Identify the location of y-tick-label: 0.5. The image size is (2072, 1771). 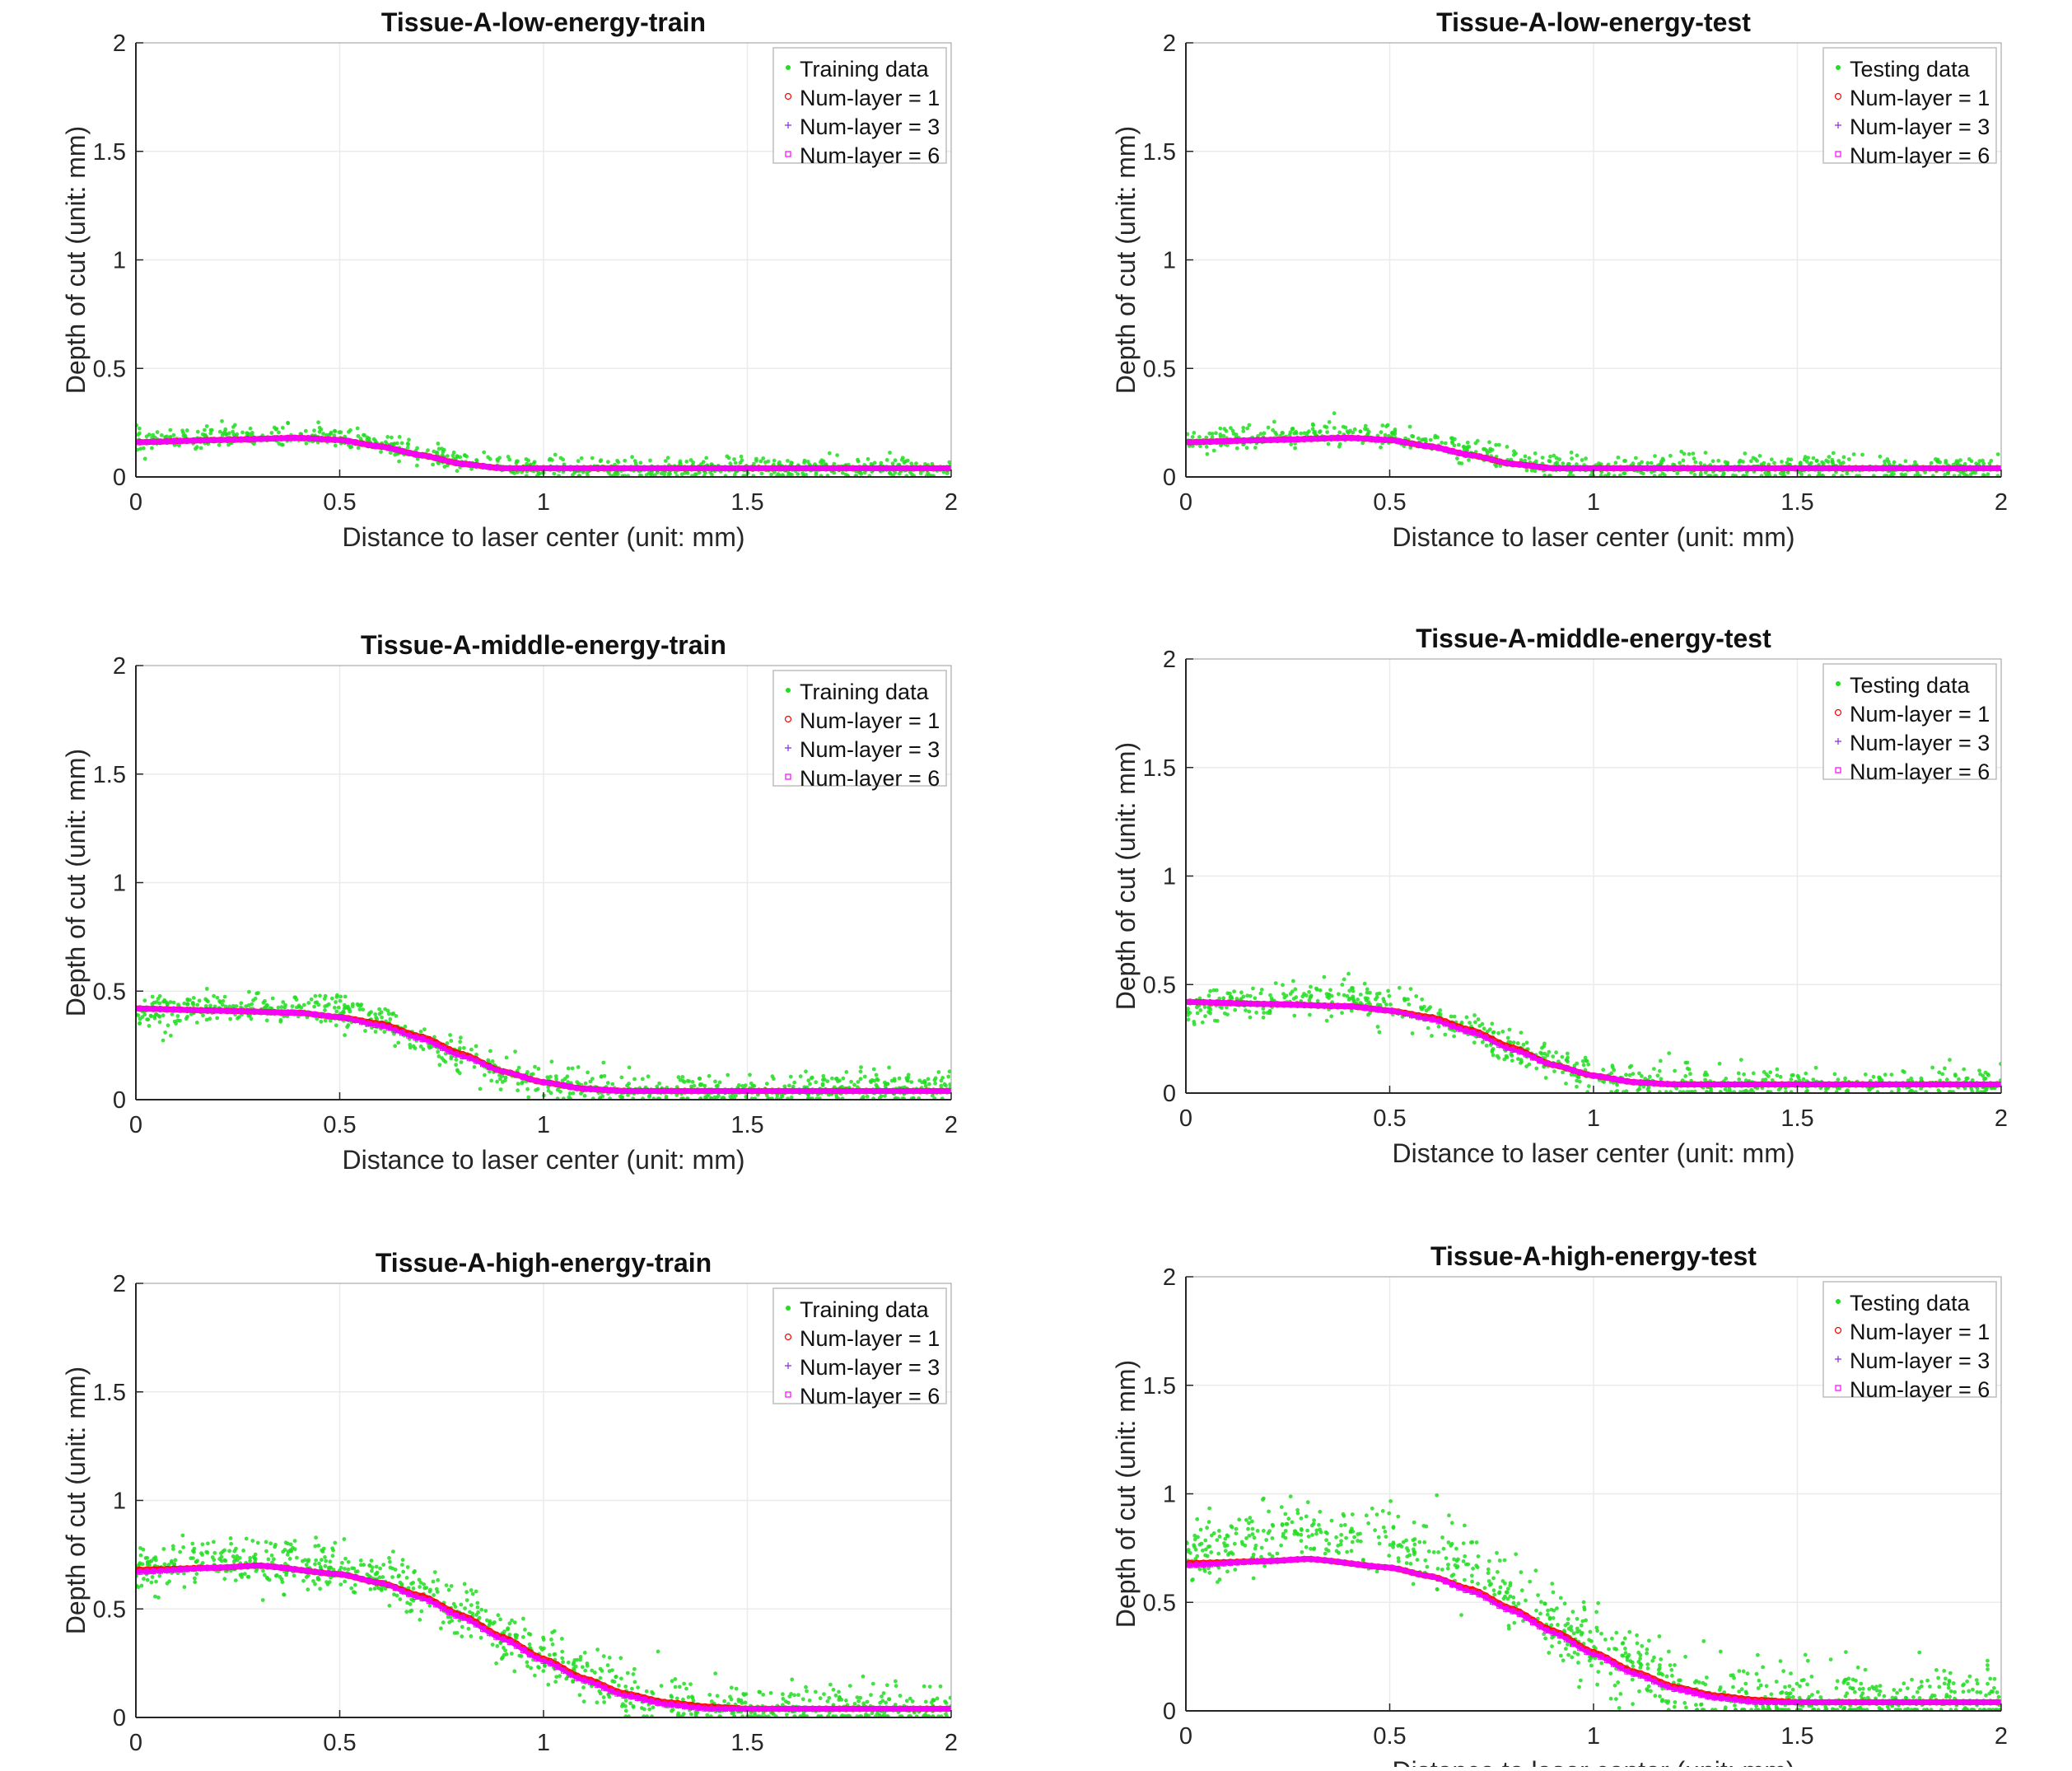
(109, 992).